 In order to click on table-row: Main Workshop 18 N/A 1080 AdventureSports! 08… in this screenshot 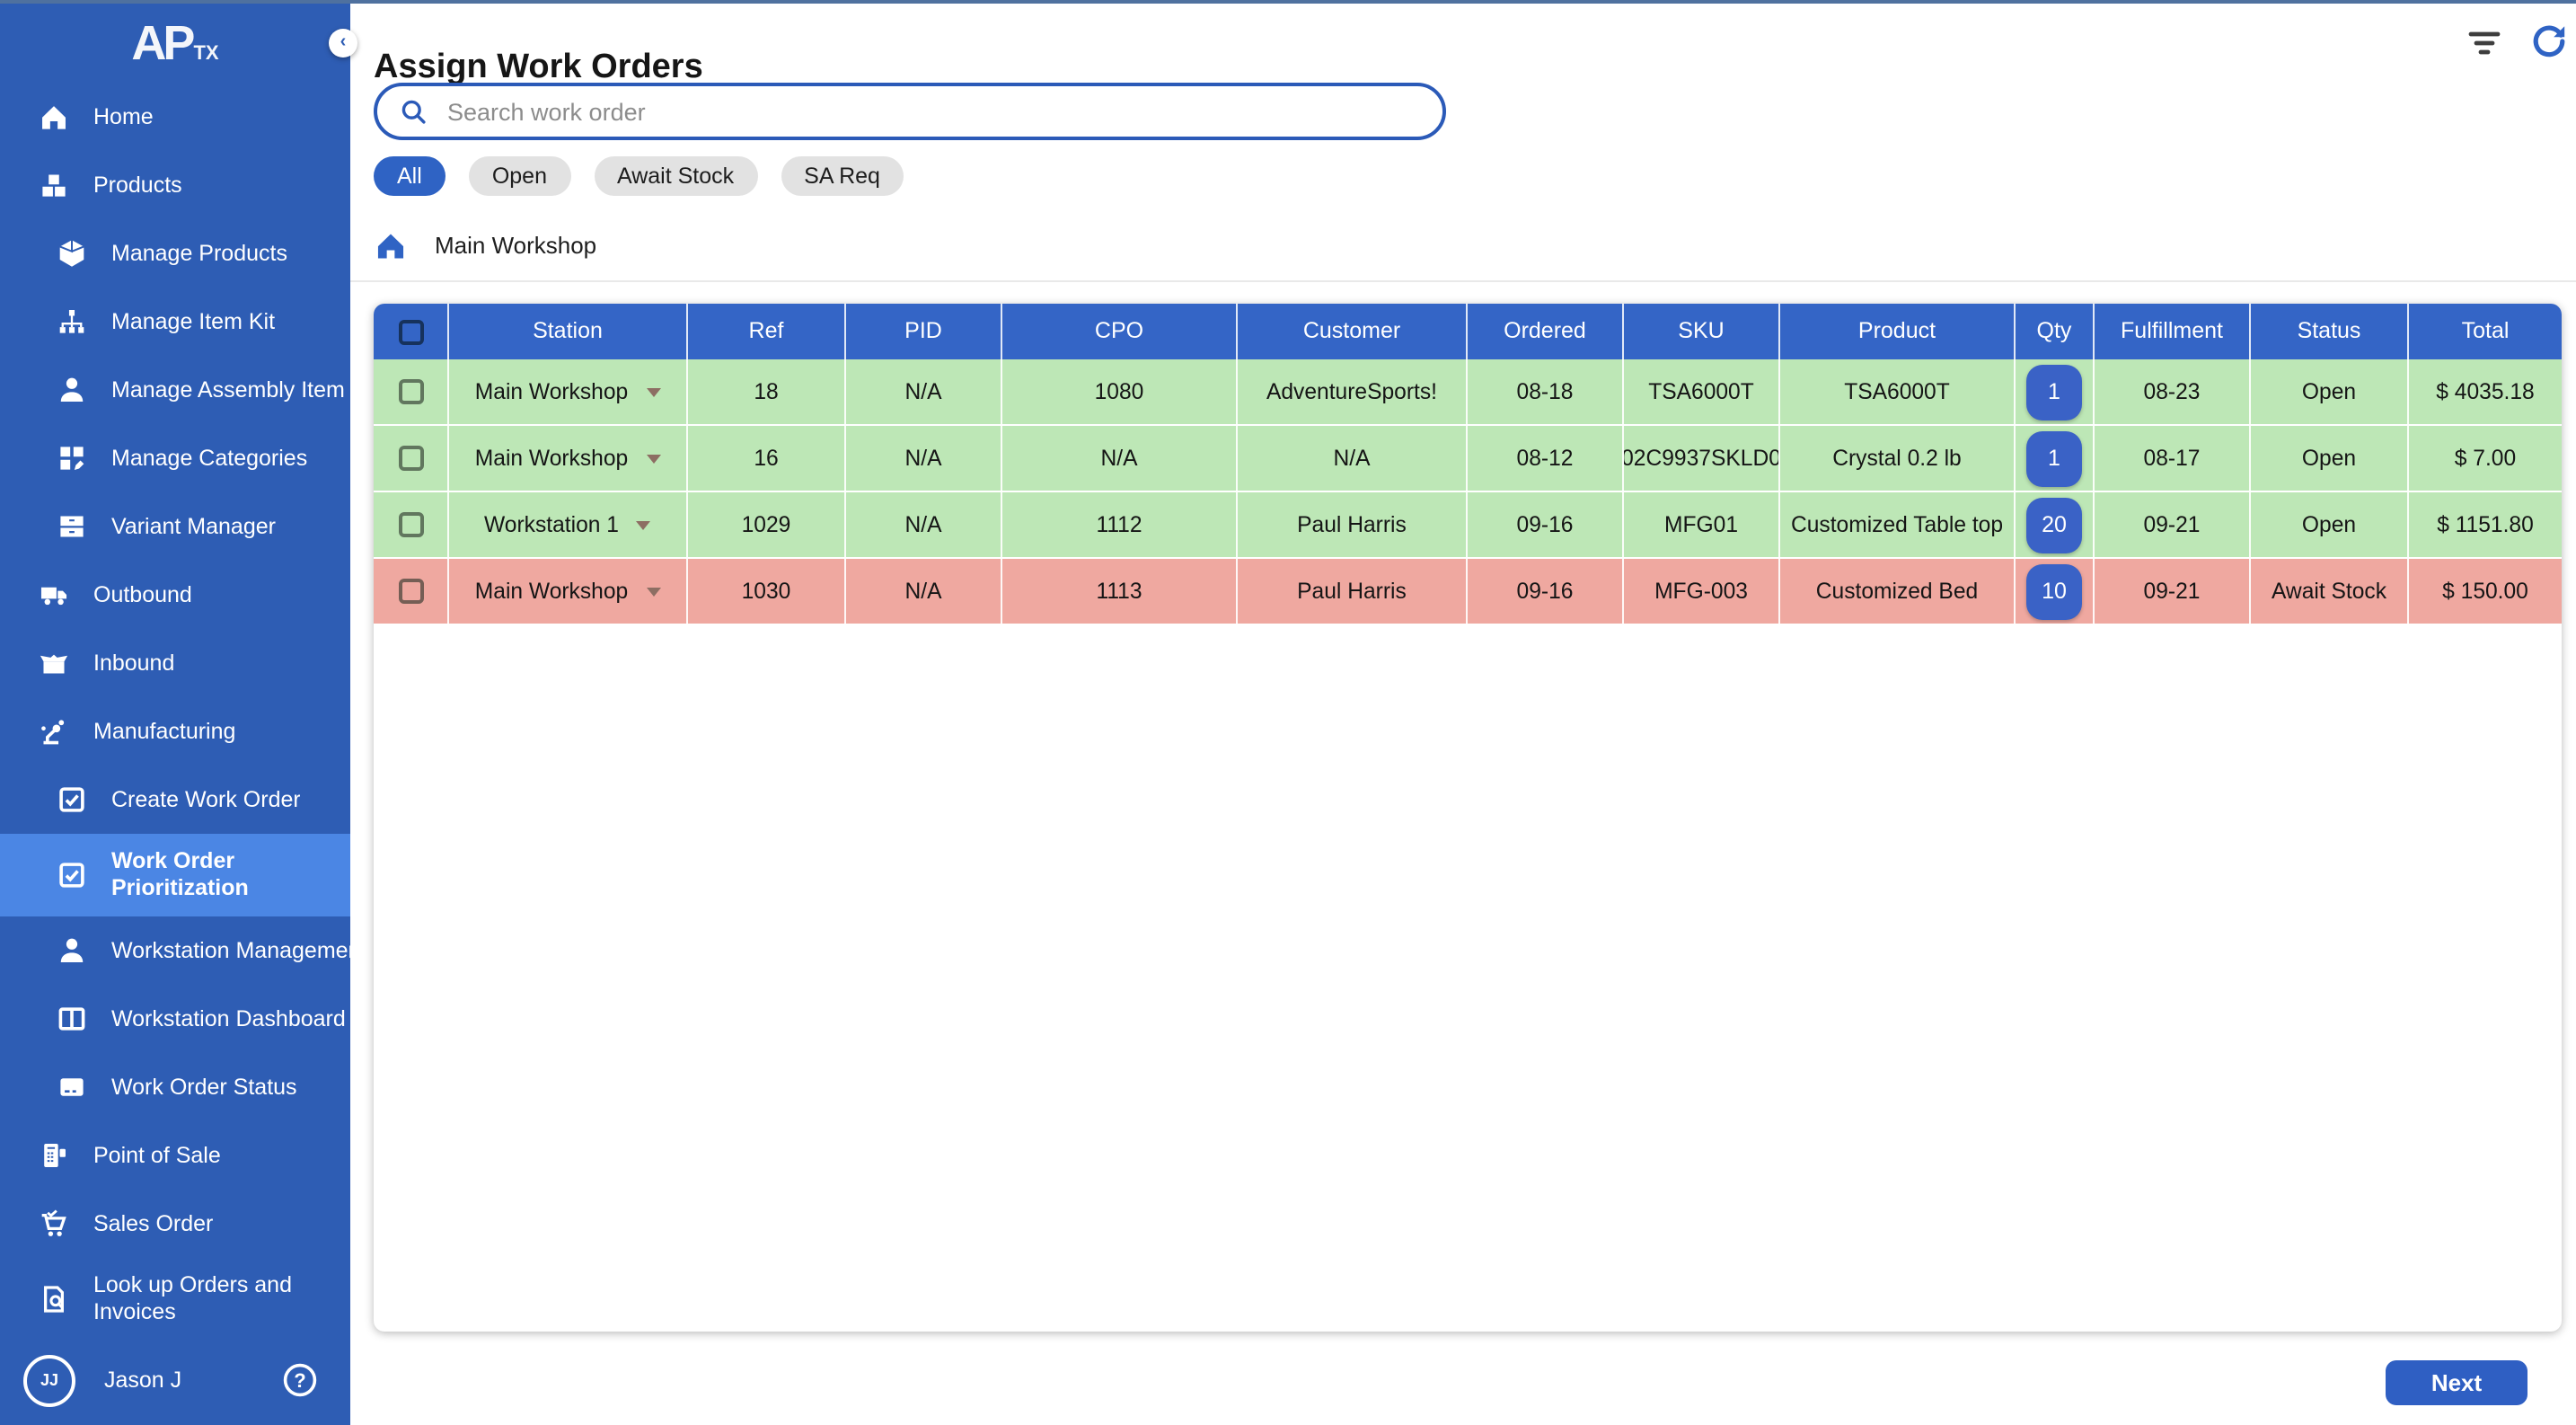, I will do `click(1468, 393)`.